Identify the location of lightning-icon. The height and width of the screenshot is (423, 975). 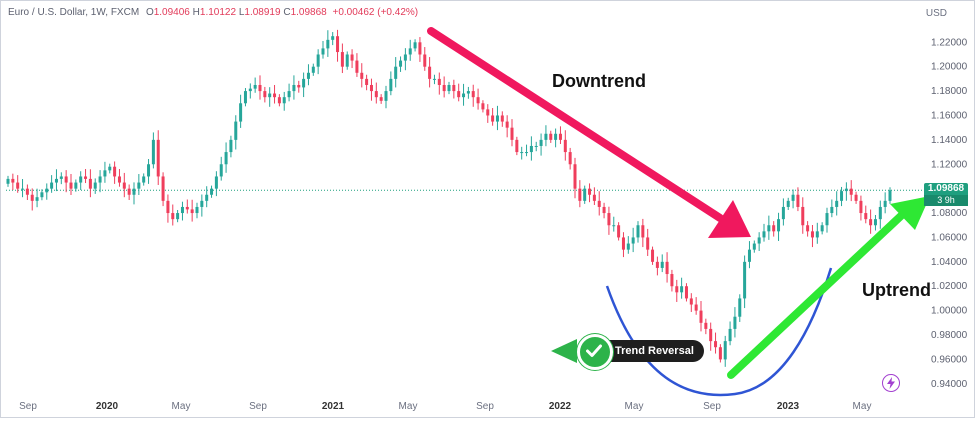
(891, 383).